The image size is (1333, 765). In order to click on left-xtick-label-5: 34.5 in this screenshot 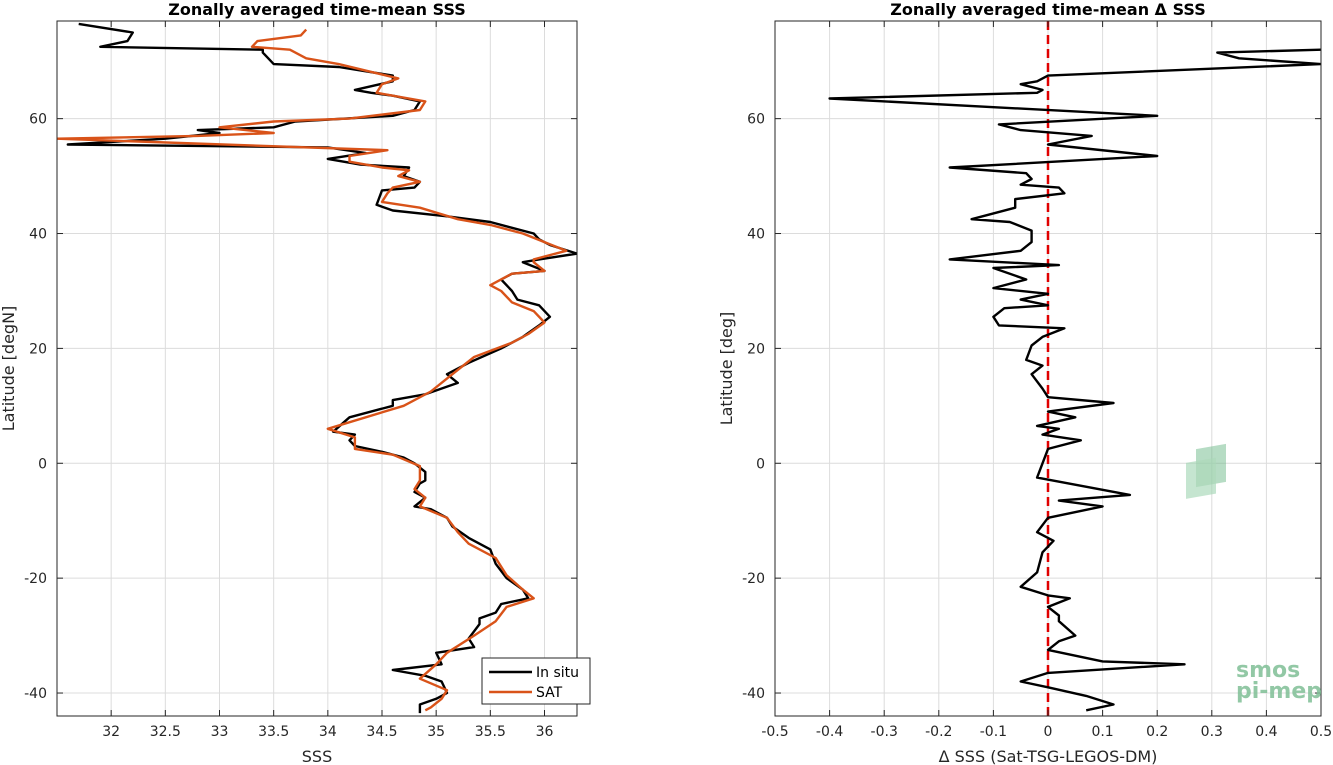, I will do `click(381, 732)`.